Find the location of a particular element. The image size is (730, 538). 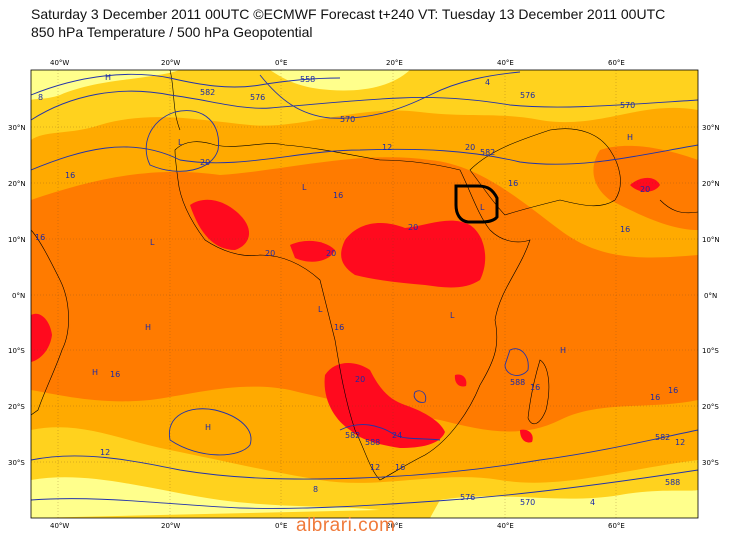

temp-band-gt20-arabia is located at coordinates (645, 184).